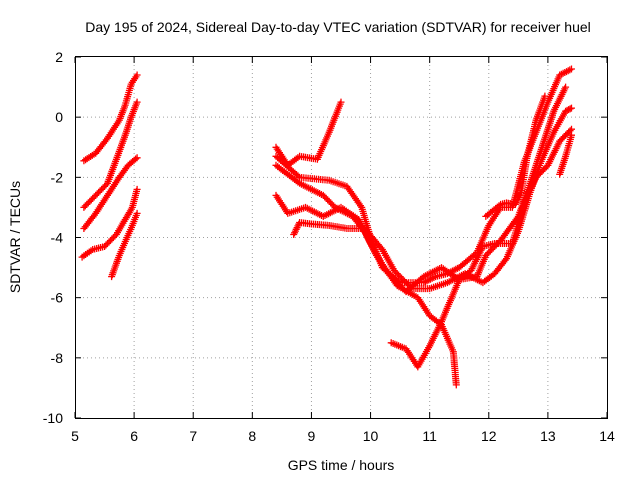  What do you see at coordinates (341, 465) in the screenshot?
I see `x-axis-title: GPS time / hours` at bounding box center [341, 465].